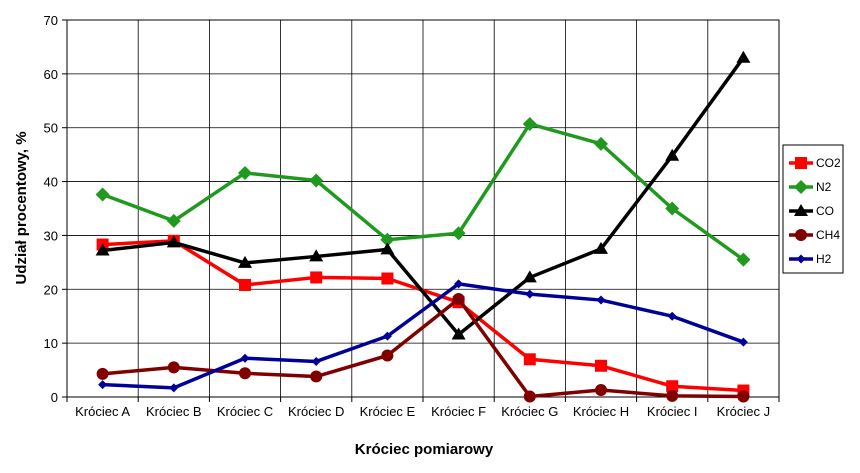  What do you see at coordinates (102, 411) in the screenshot?
I see `x-tick-label: Króciec A` at bounding box center [102, 411].